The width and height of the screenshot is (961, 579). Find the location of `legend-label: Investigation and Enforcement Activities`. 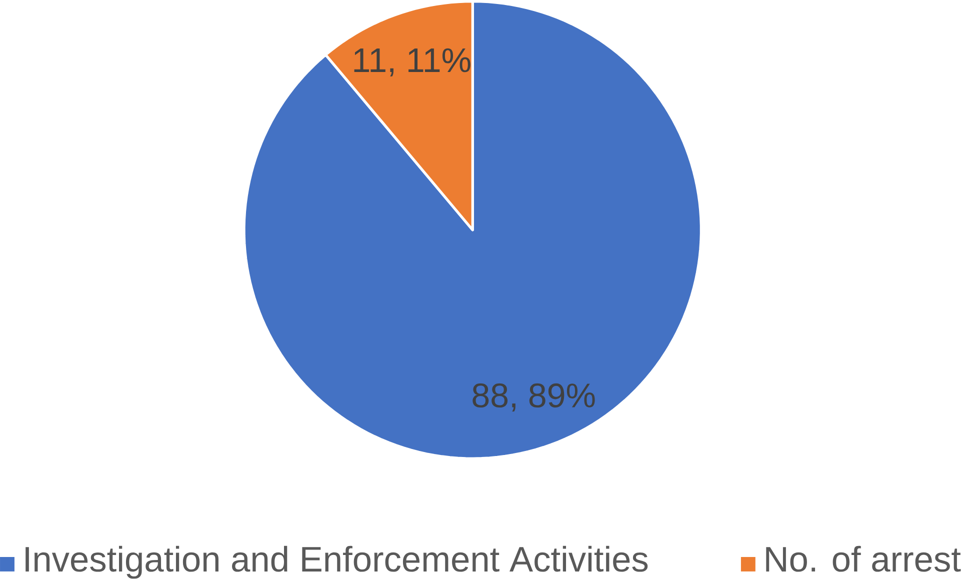

legend-label: Investigation and Enforcement Activities is located at coordinates (337, 562).